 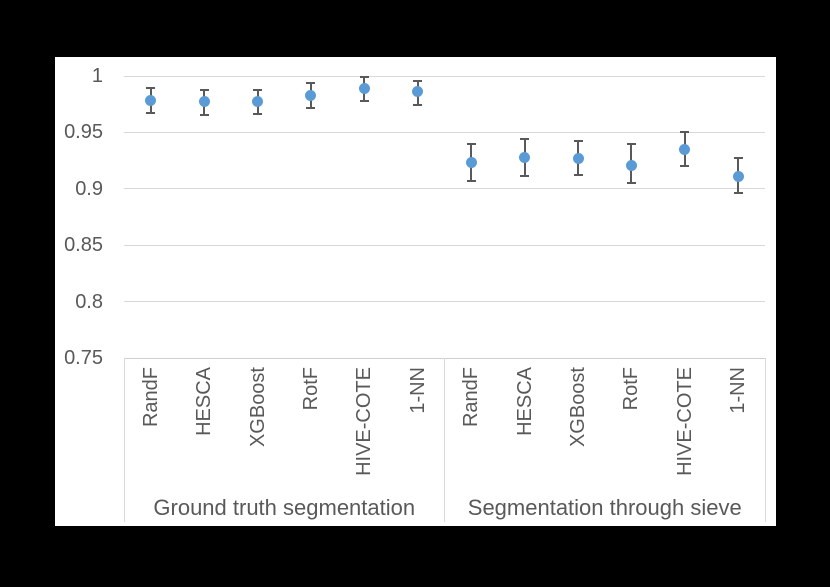 What do you see at coordinates (83, 358) in the screenshot?
I see `y-axis-tick-label: 0.75` at bounding box center [83, 358].